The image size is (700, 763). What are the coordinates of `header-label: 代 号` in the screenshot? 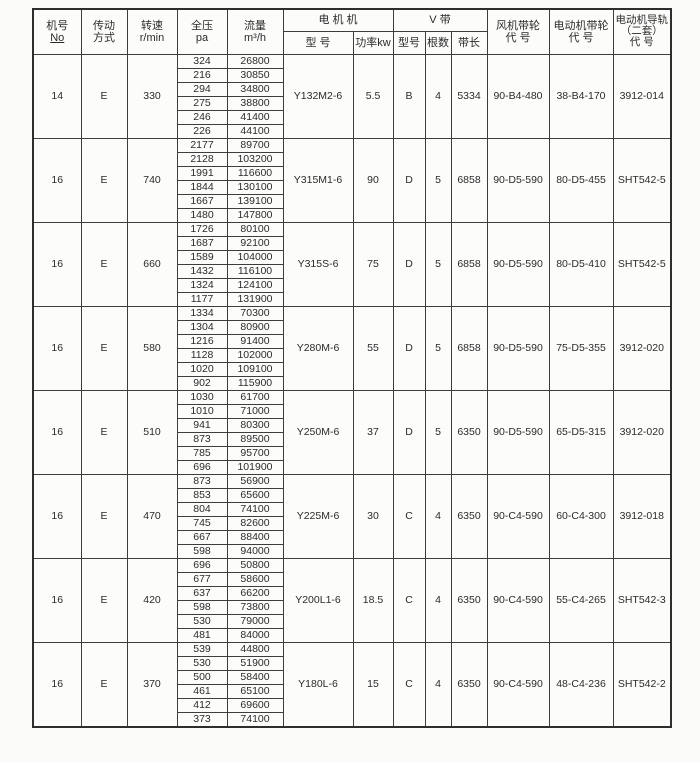 It's located at (518, 37).